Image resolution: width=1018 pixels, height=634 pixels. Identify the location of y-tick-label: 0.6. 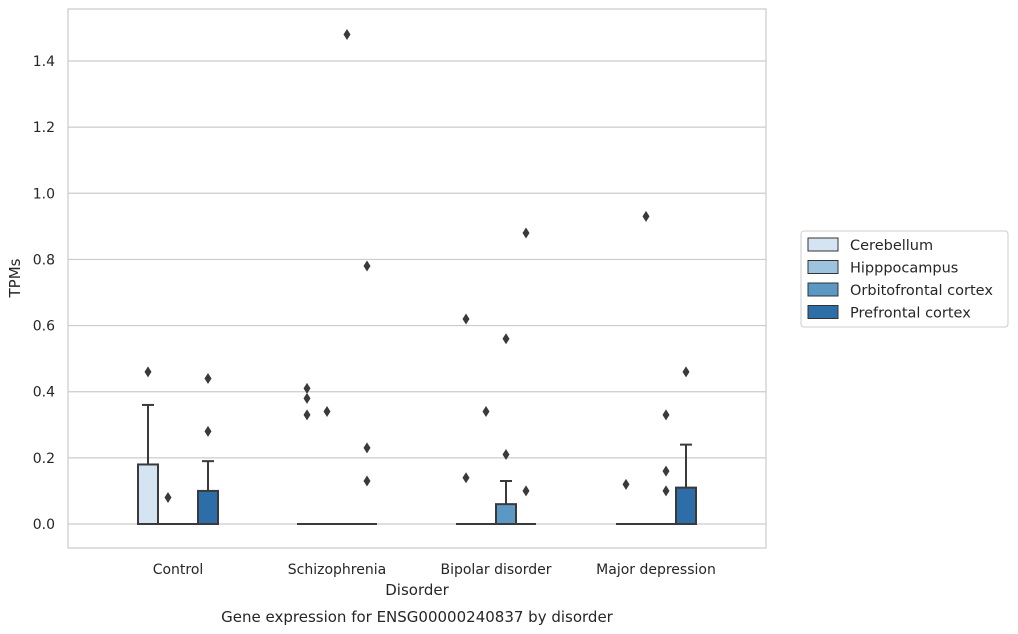
(44, 327).